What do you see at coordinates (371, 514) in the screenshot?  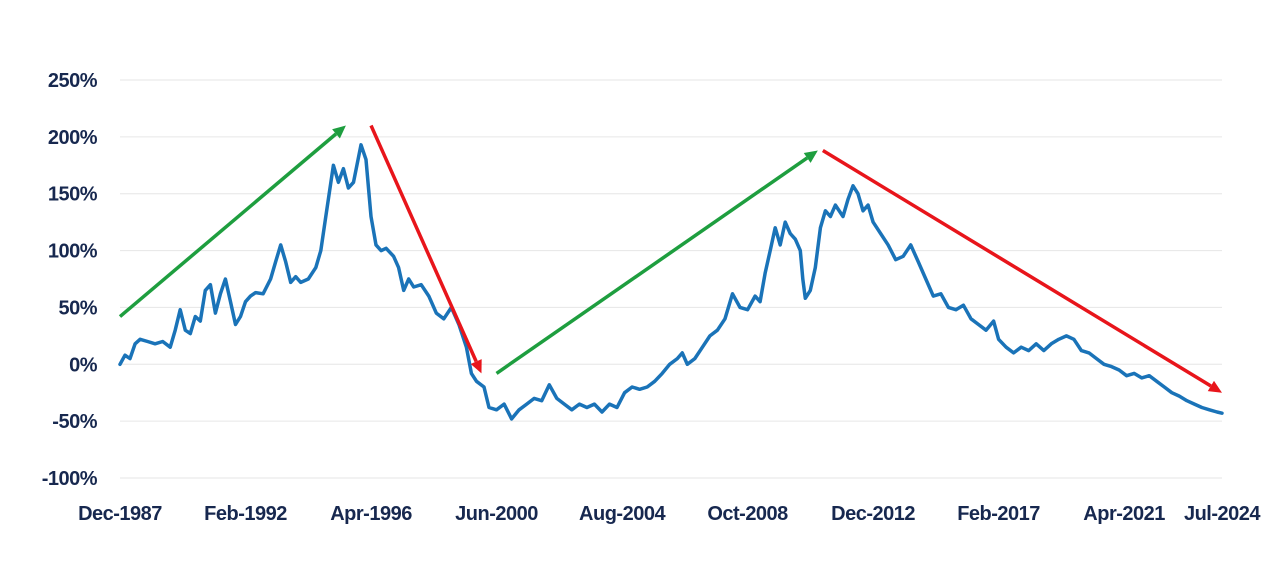 I see `x-tick-label: Apr-1996` at bounding box center [371, 514].